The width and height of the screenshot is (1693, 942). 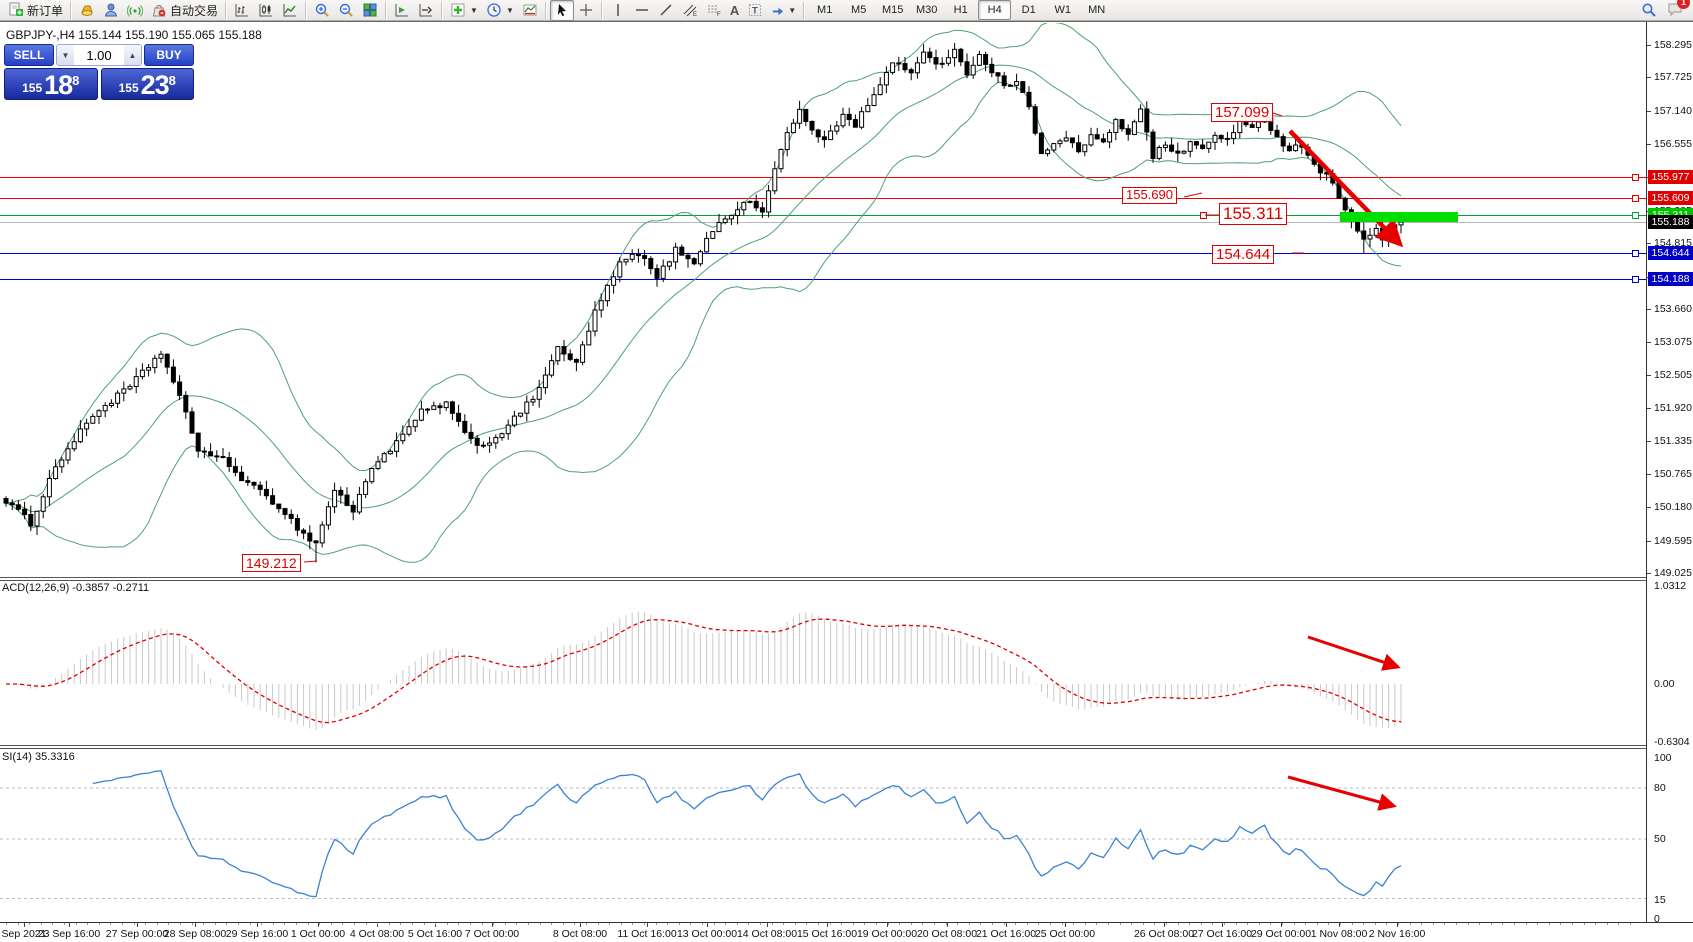 What do you see at coordinates (402, 10) in the screenshot?
I see `auto-scroll-button` at bounding box center [402, 10].